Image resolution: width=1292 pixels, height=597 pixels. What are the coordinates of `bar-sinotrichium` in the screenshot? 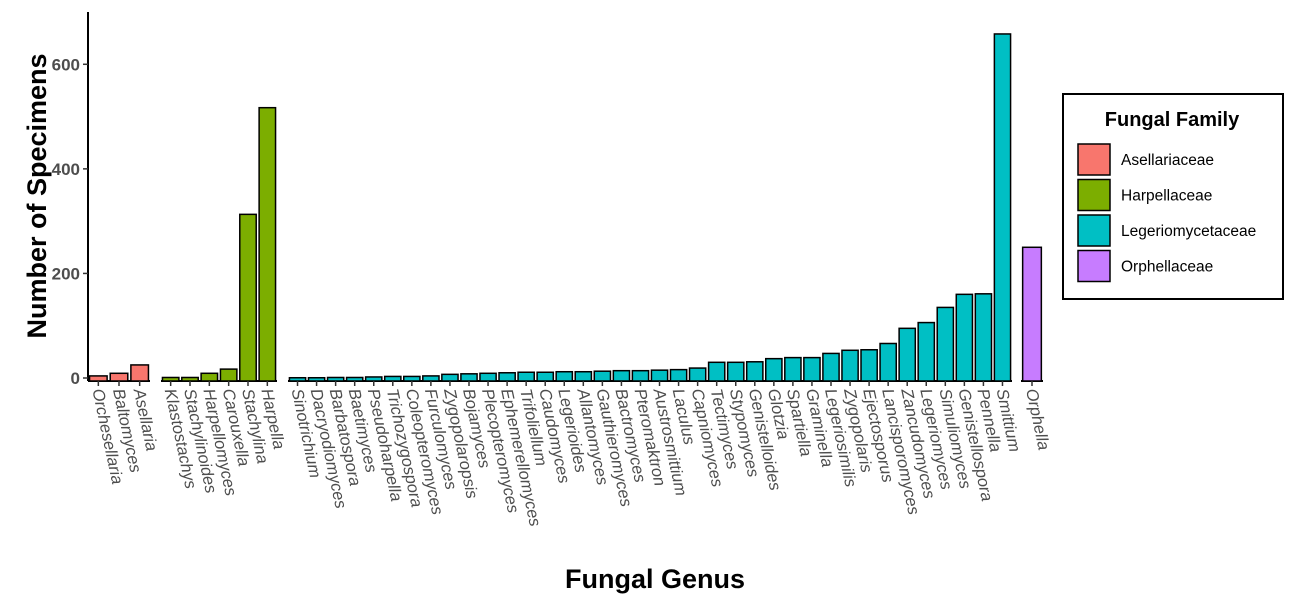 It's located at (297, 379).